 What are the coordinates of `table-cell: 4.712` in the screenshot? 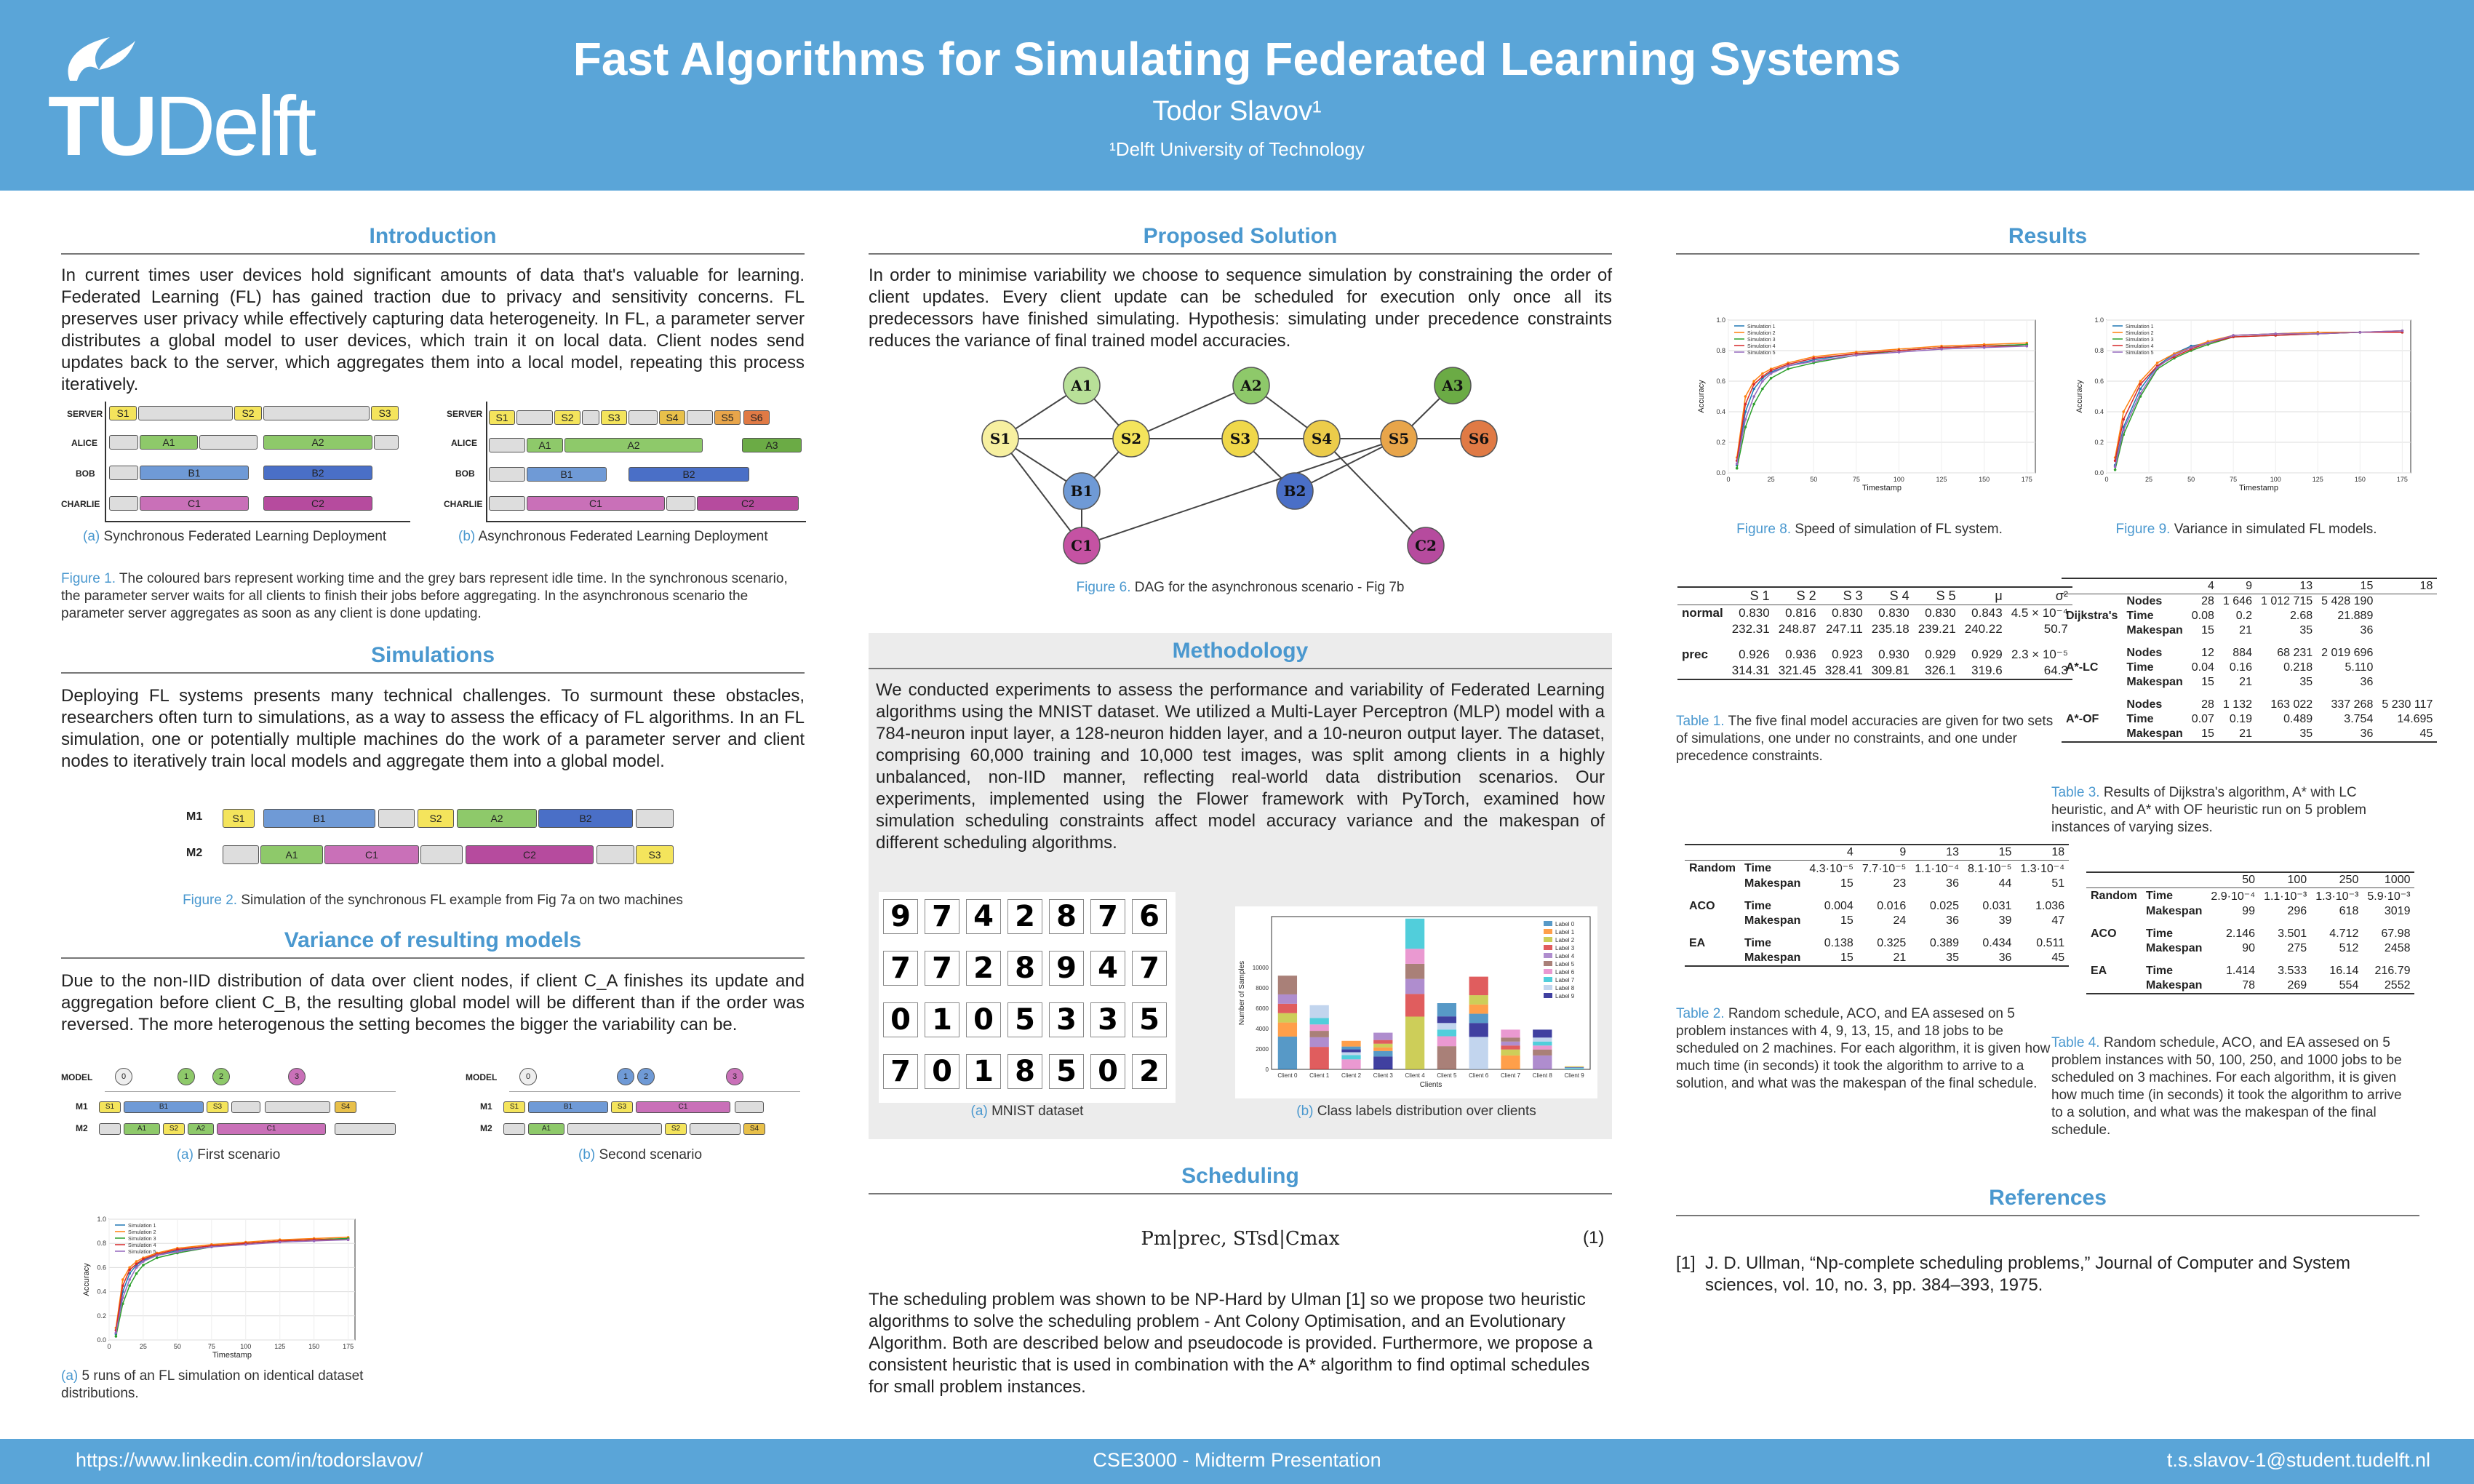 It's located at (2344, 934).